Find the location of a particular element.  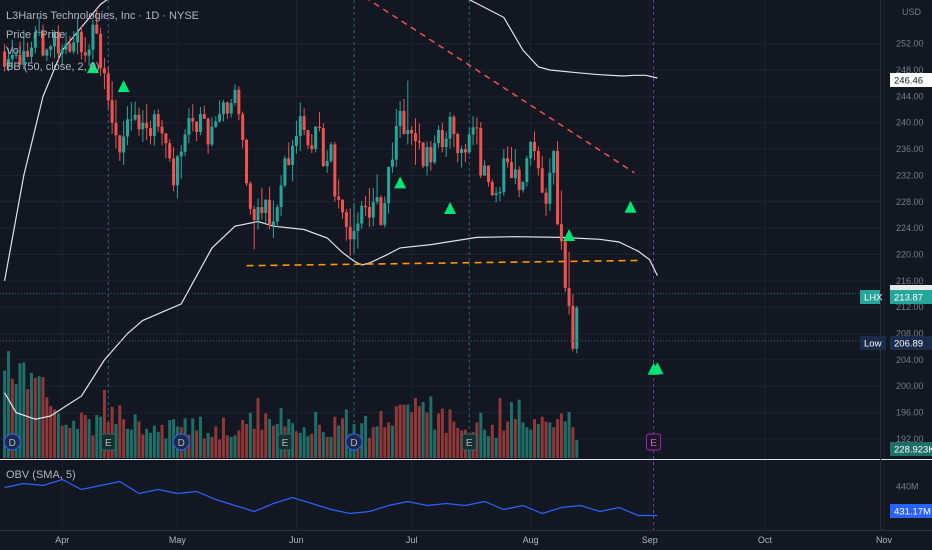

price-tick-label: 240.00 is located at coordinates (910, 123).